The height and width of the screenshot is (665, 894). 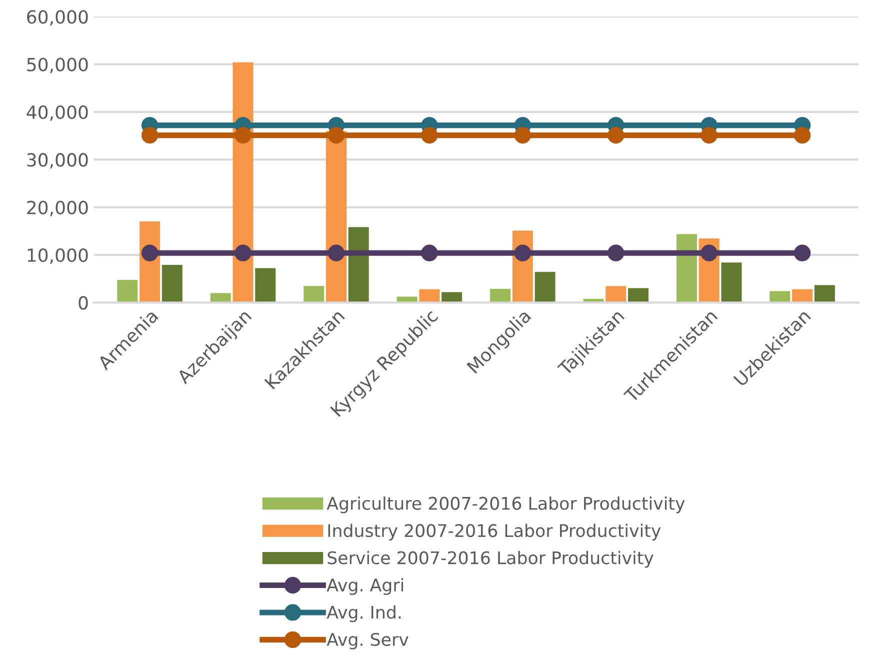 I want to click on y-tick-label: 10,000, so click(x=58, y=256).